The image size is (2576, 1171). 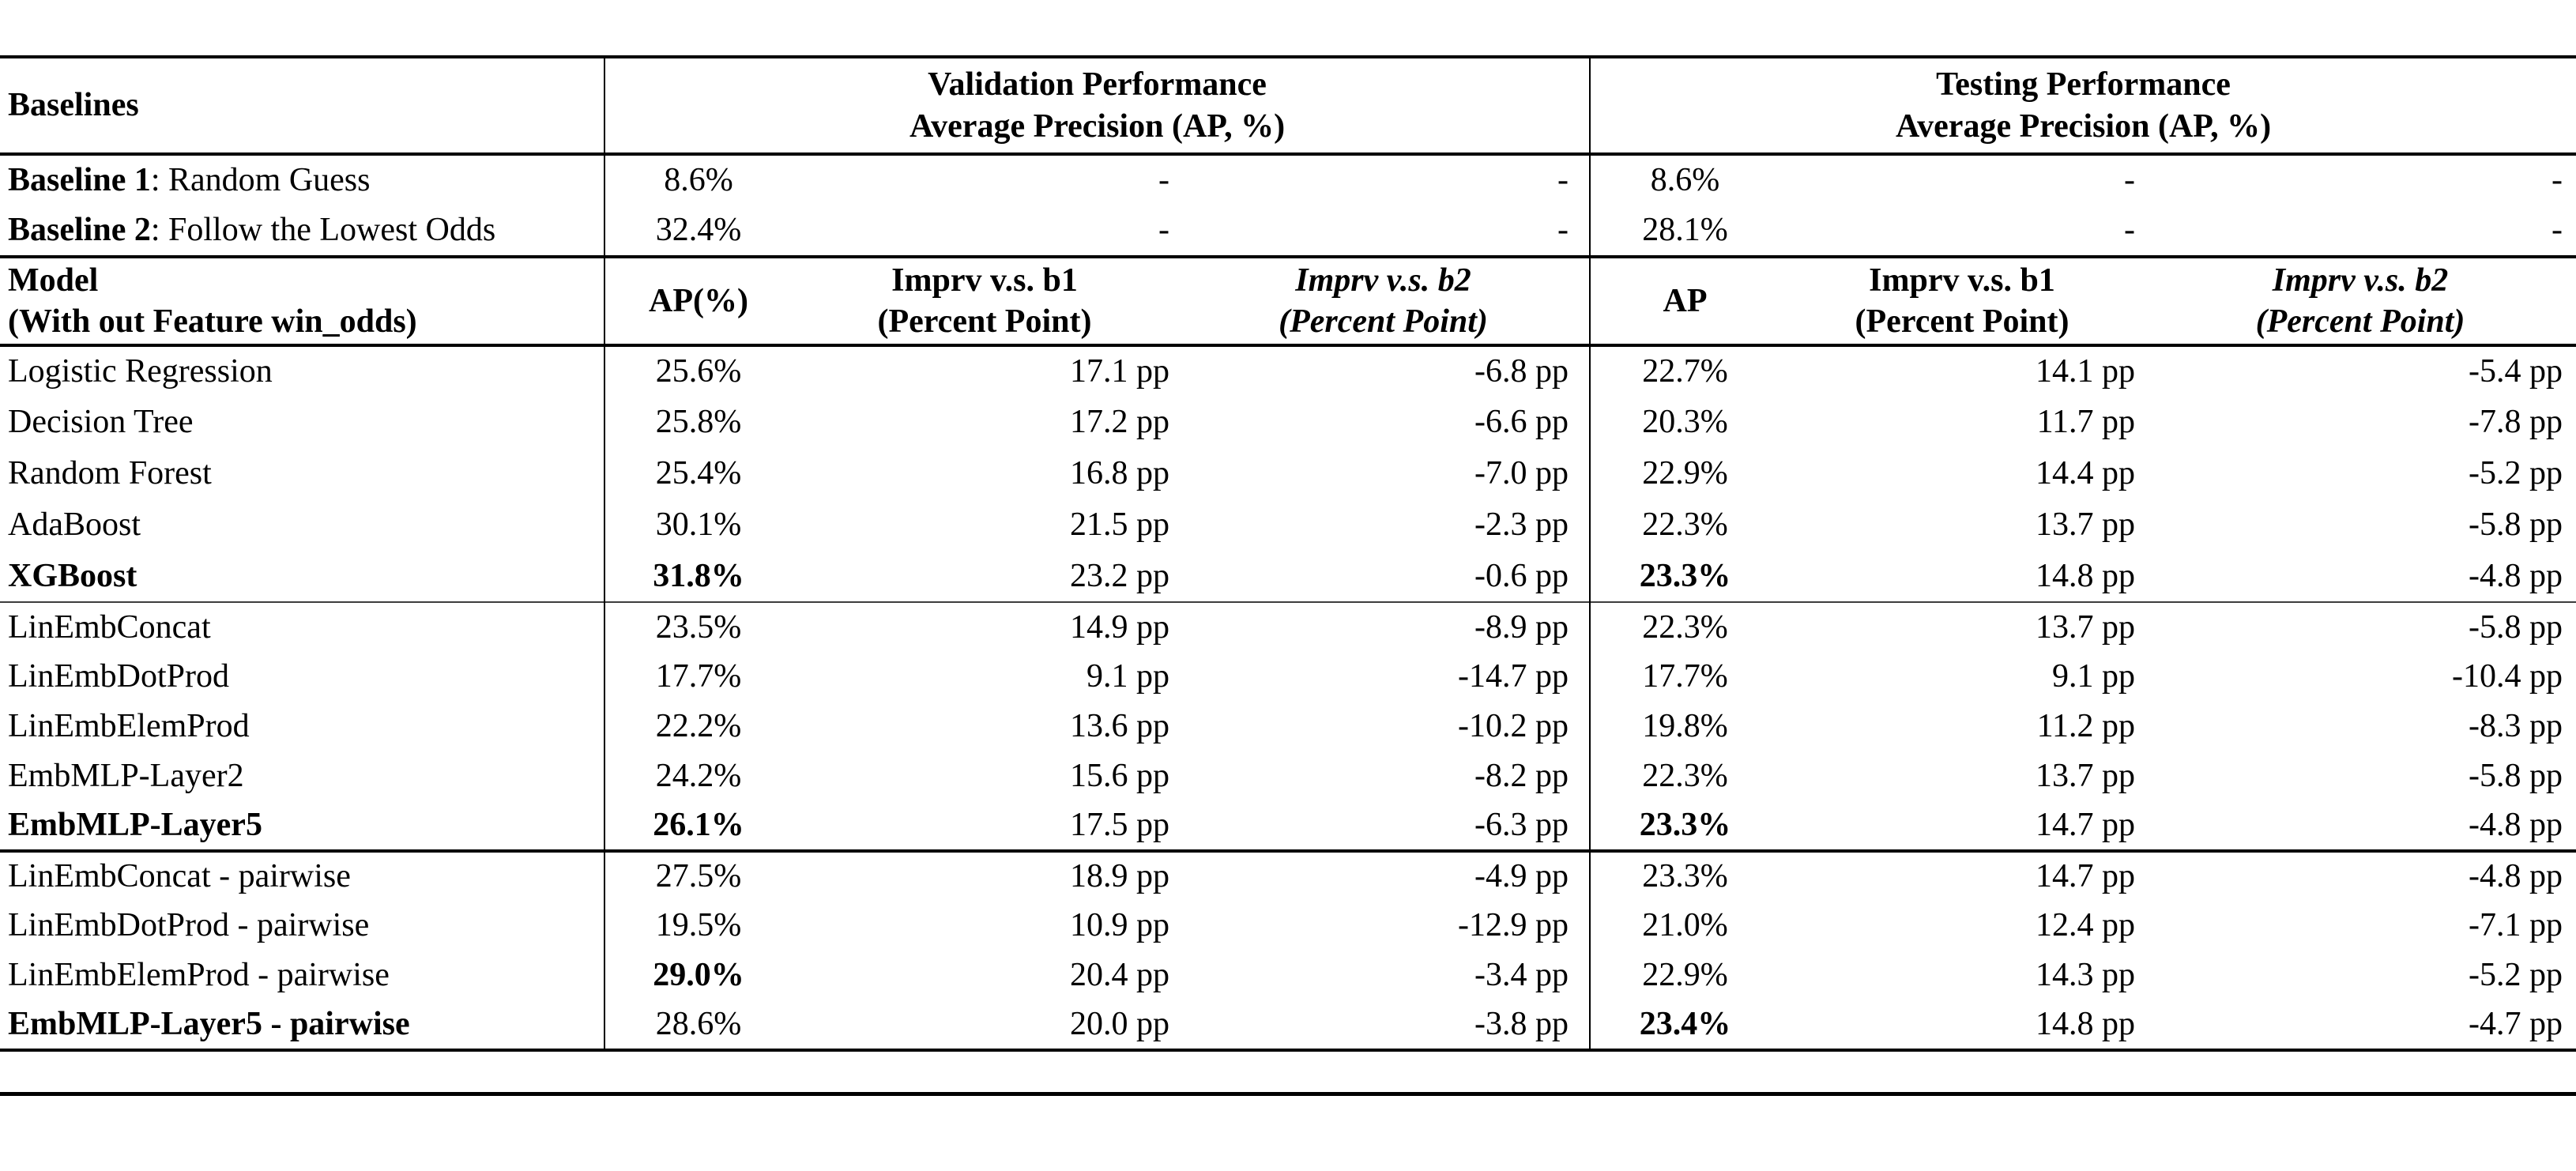 I want to click on baseline-row: Baseline 1: Random Guess 8.6% - -8.6% - -, so click(x=1288, y=179).